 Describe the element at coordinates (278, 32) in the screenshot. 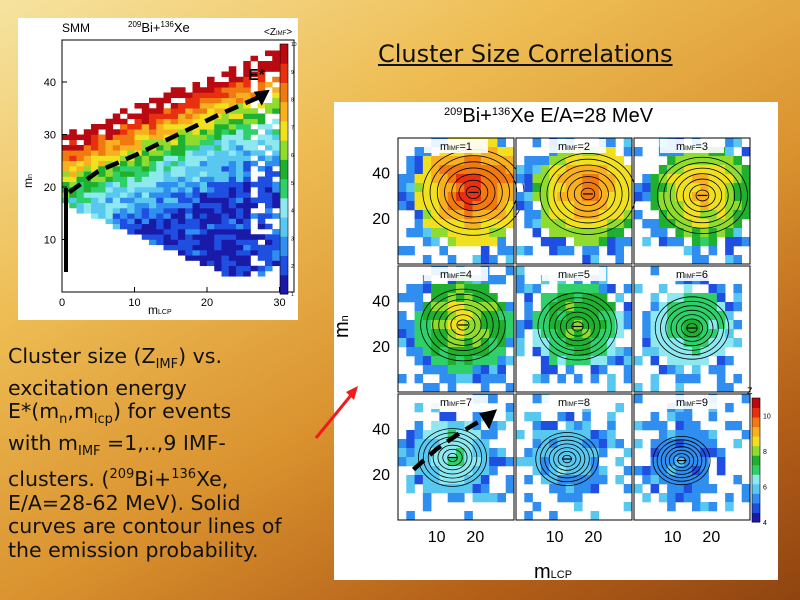

I see `smm-colorbar-label: <ZIMF>` at that location.